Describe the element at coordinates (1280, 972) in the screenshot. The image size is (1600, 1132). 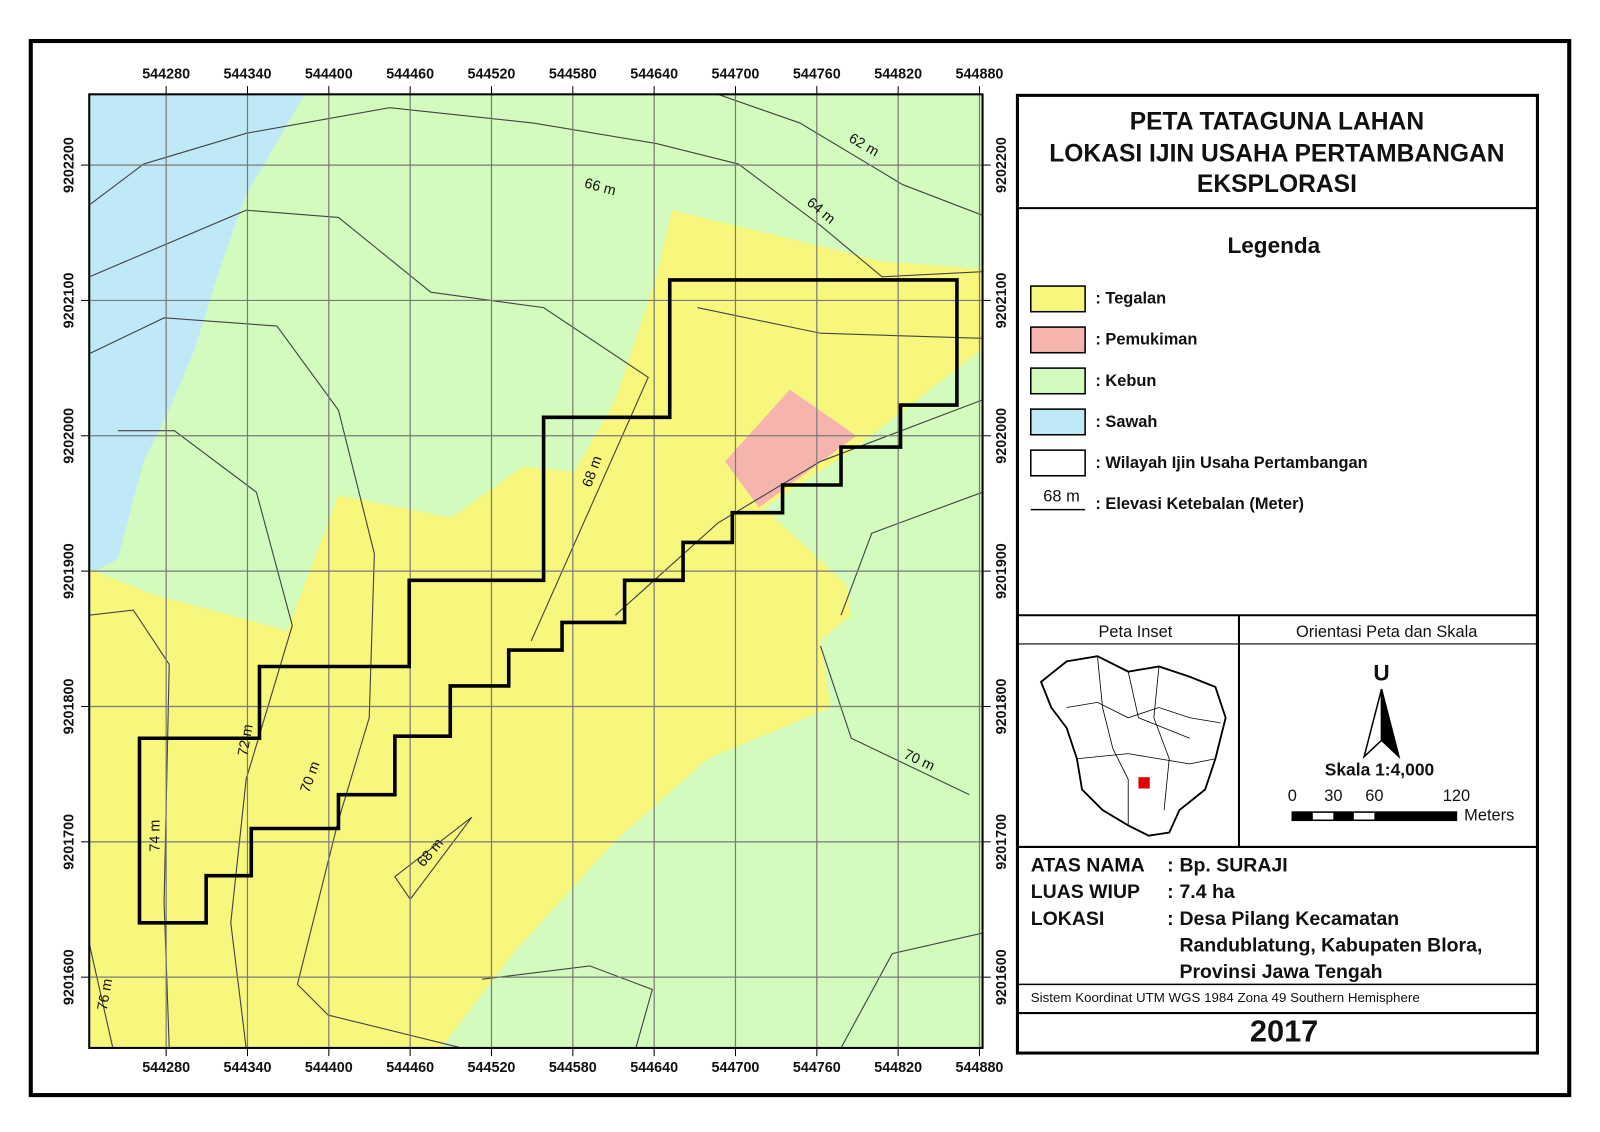
I see `info-value: Provinsi Jawa Tengah` at that location.